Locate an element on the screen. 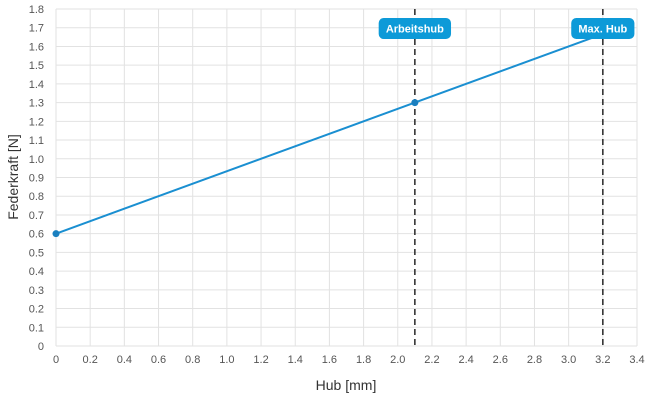 Image resolution: width=650 pixels, height=400 pixels. y-tick-label: 0.9 is located at coordinates (36, 179).